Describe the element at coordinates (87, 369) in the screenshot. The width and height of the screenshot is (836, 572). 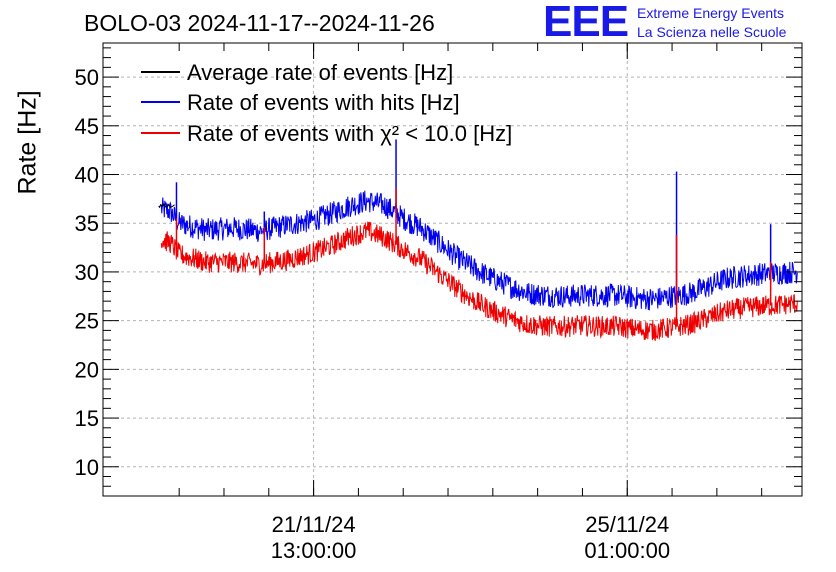
I see `y-tick-label: 20` at that location.